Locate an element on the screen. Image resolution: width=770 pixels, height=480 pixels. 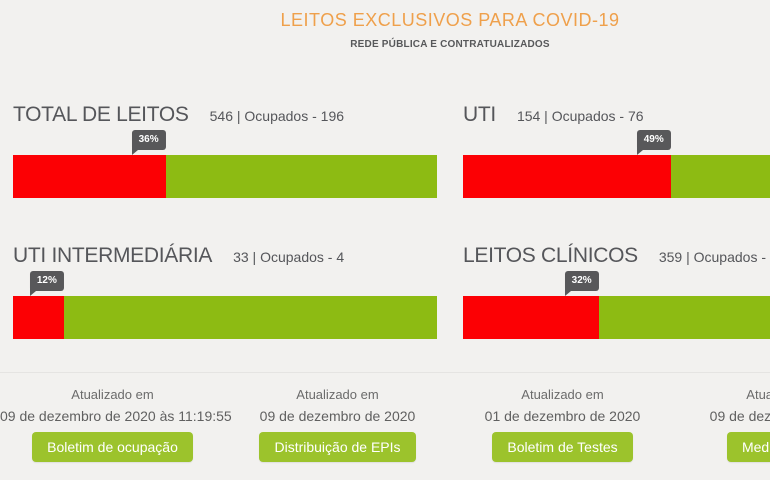
boletim-testes-button: Boletim de Testes is located at coordinates (562, 447).